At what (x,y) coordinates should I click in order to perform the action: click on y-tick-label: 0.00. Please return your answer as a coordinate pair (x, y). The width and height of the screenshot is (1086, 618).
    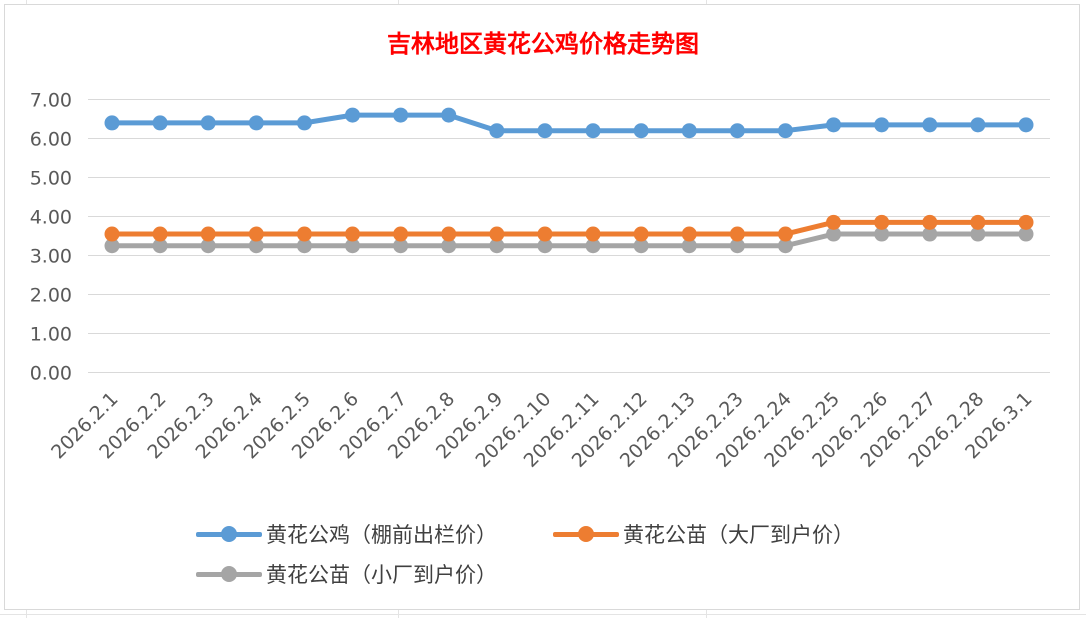
    Looking at the image, I should click on (51, 374).